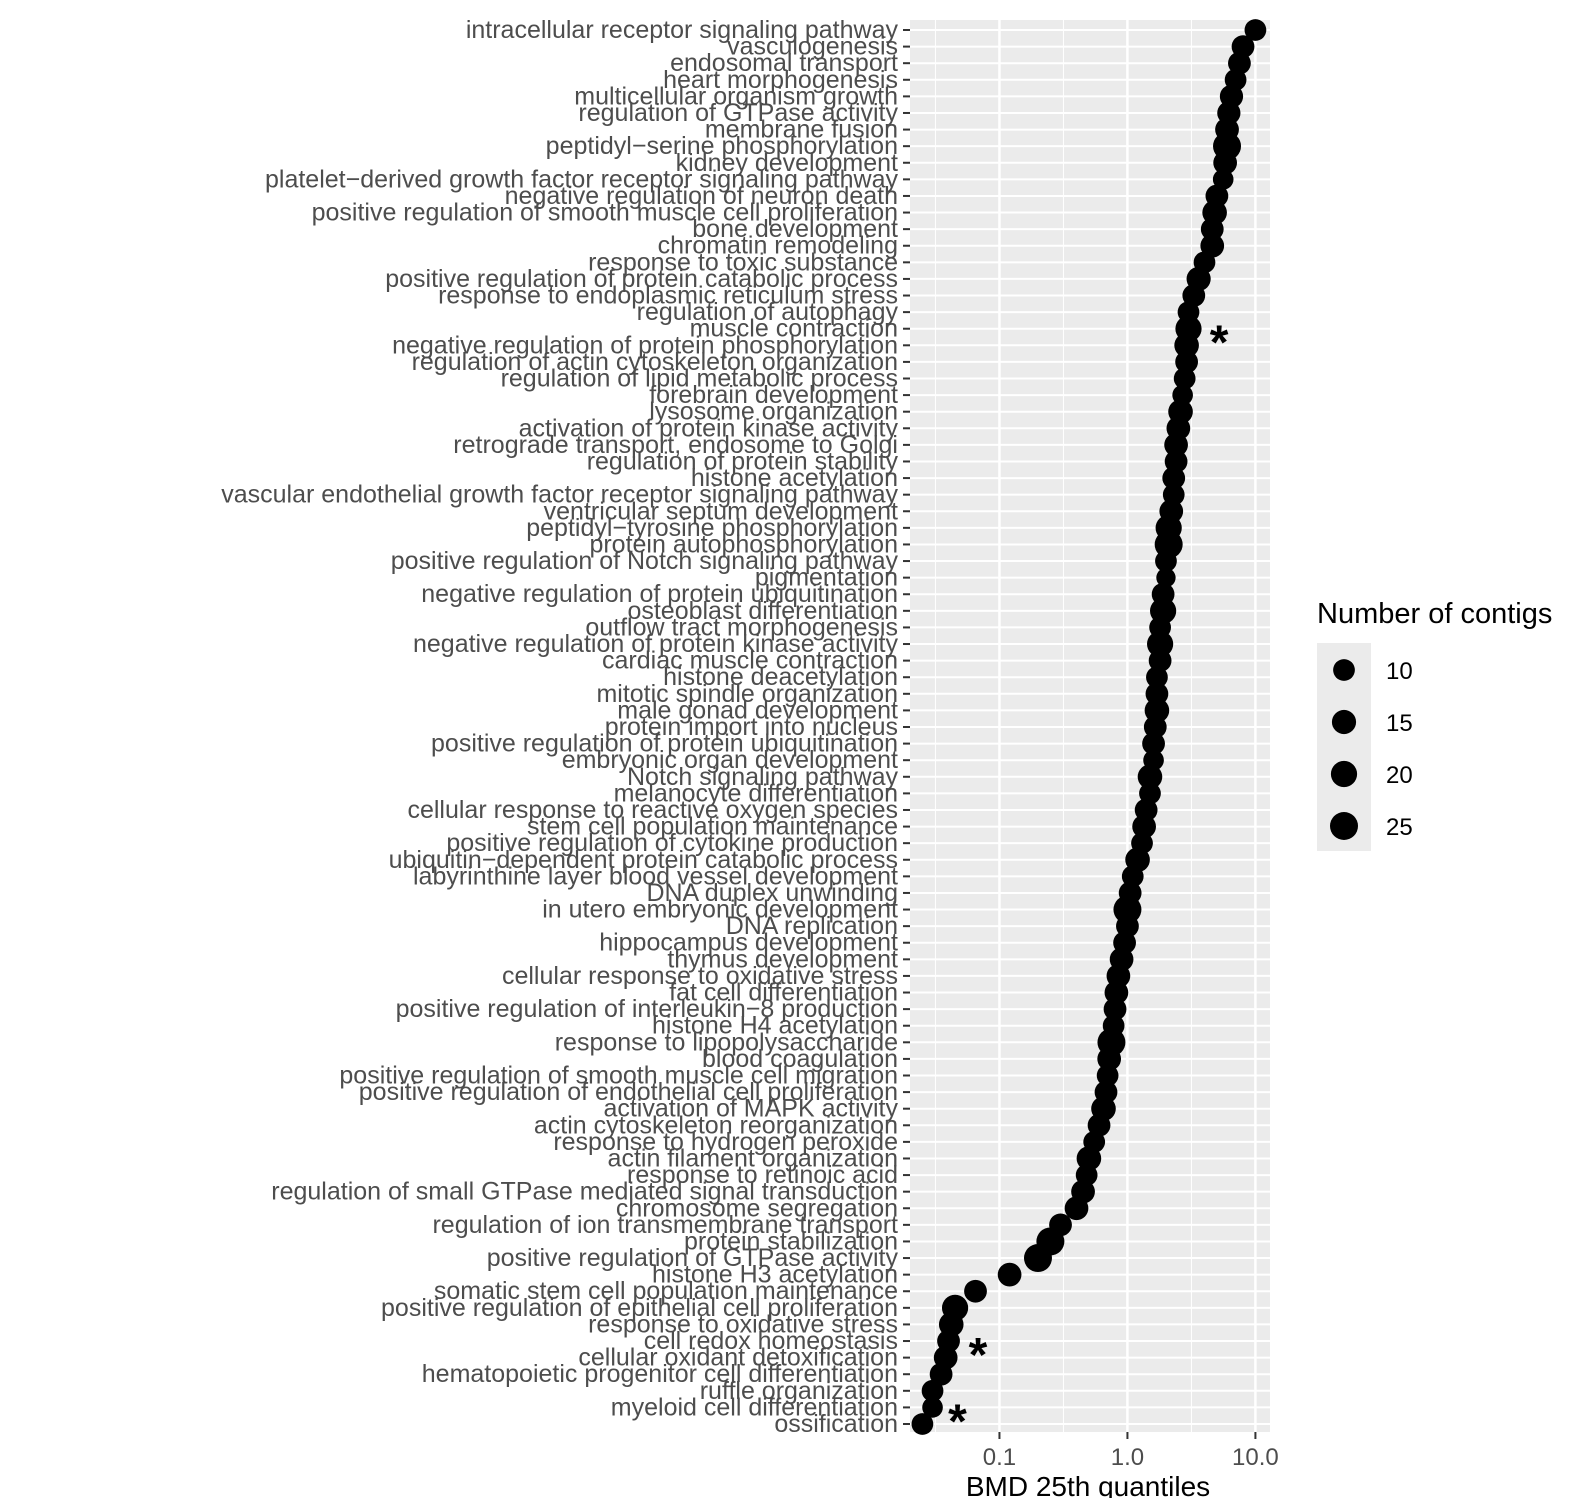 The height and width of the screenshot is (1503, 1586). I want to click on y-tick-label: activation of protein kinase activity, so click(709, 428).